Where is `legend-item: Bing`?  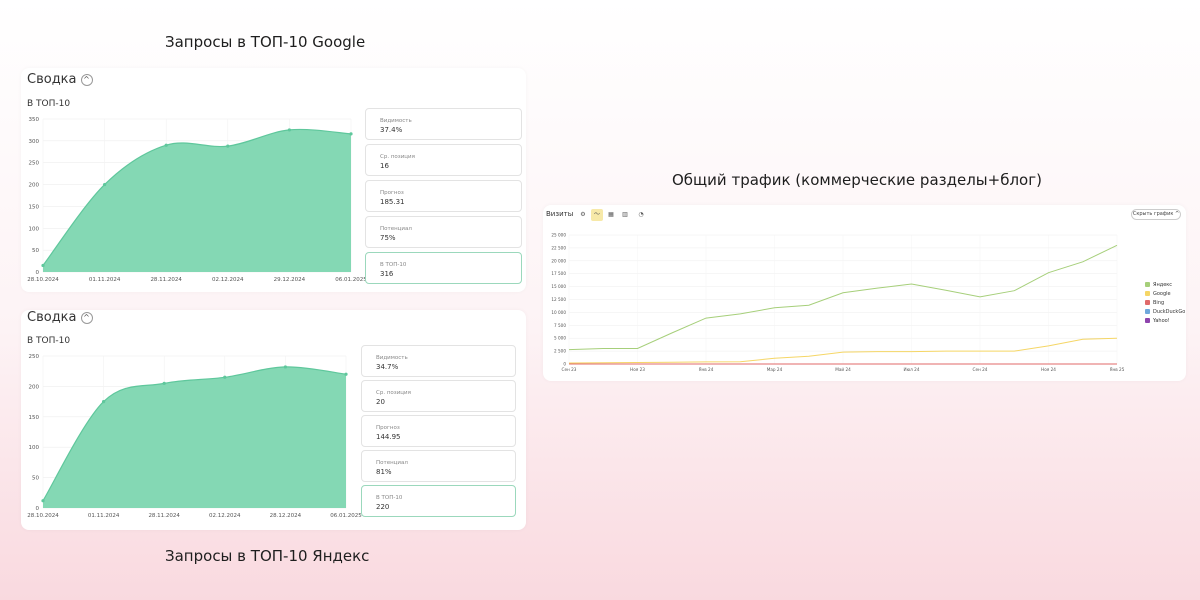 legend-item: Bing is located at coordinates (1154, 303).